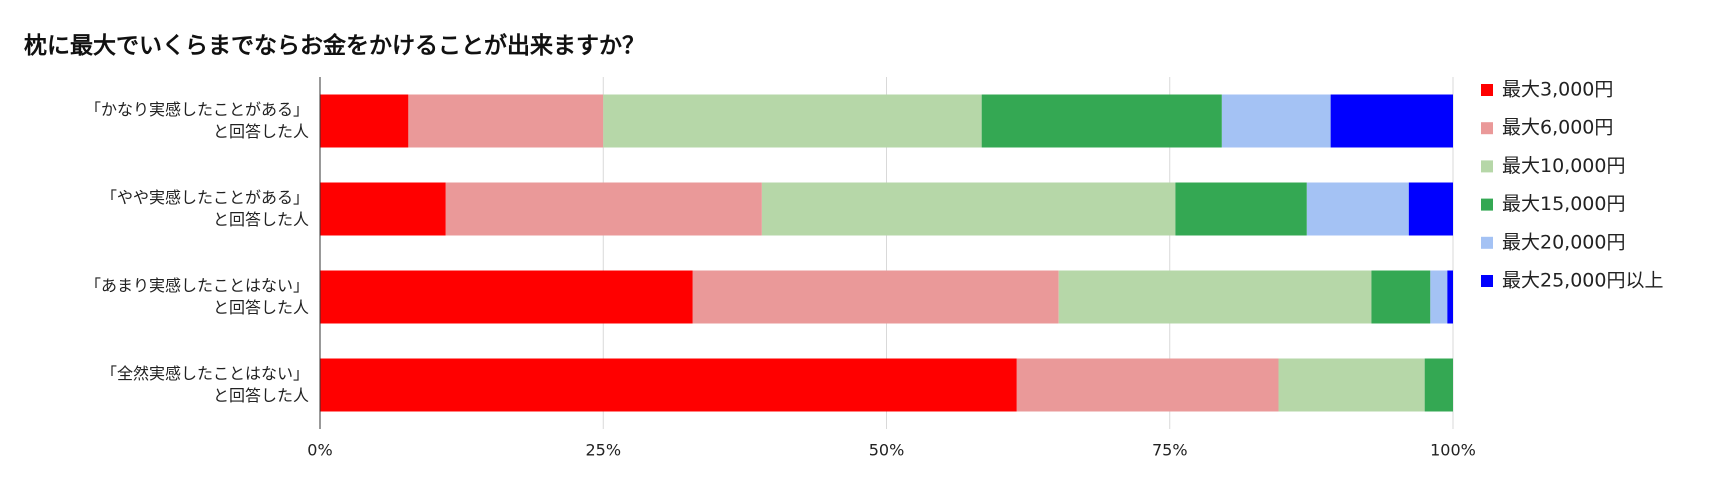 Image resolution: width=1709 pixels, height=486 pixels. I want to click on y-tick-label: 「全然実感したことはない」 と回答した人, so click(204, 384).